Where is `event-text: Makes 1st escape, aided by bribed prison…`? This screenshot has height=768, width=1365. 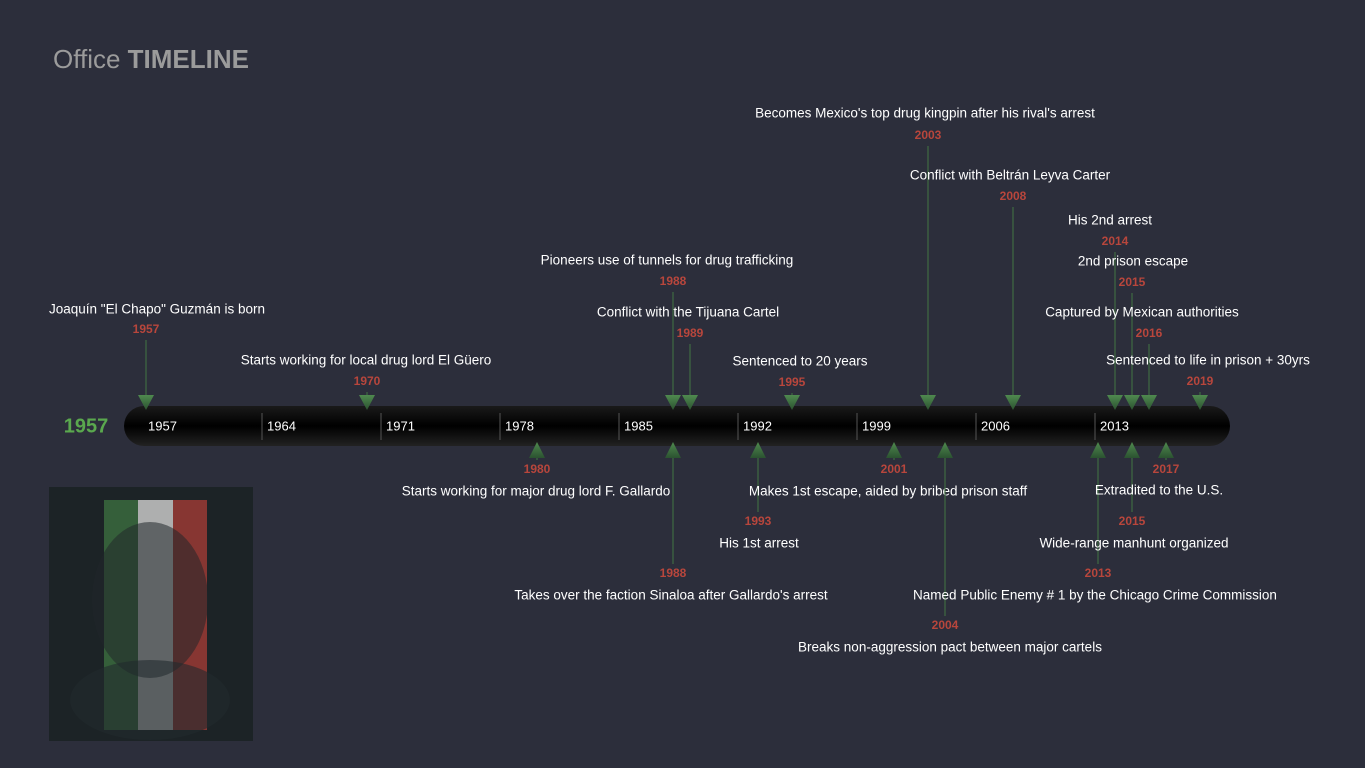
event-text: Makes 1st escape, aided by bribed prison… is located at coordinates (888, 491).